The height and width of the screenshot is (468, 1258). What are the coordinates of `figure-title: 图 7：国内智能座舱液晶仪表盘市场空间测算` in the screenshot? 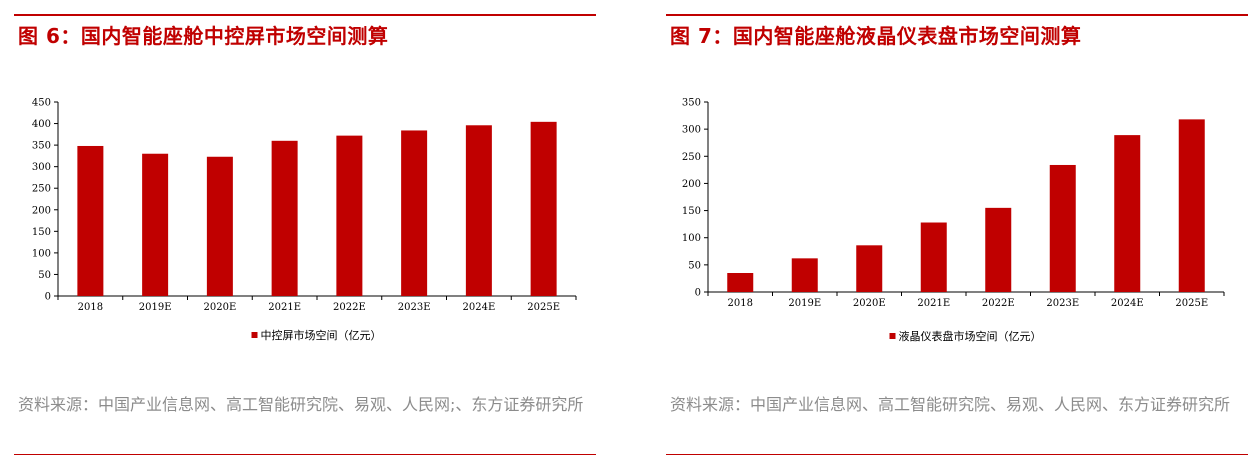 It's located at (876, 36).